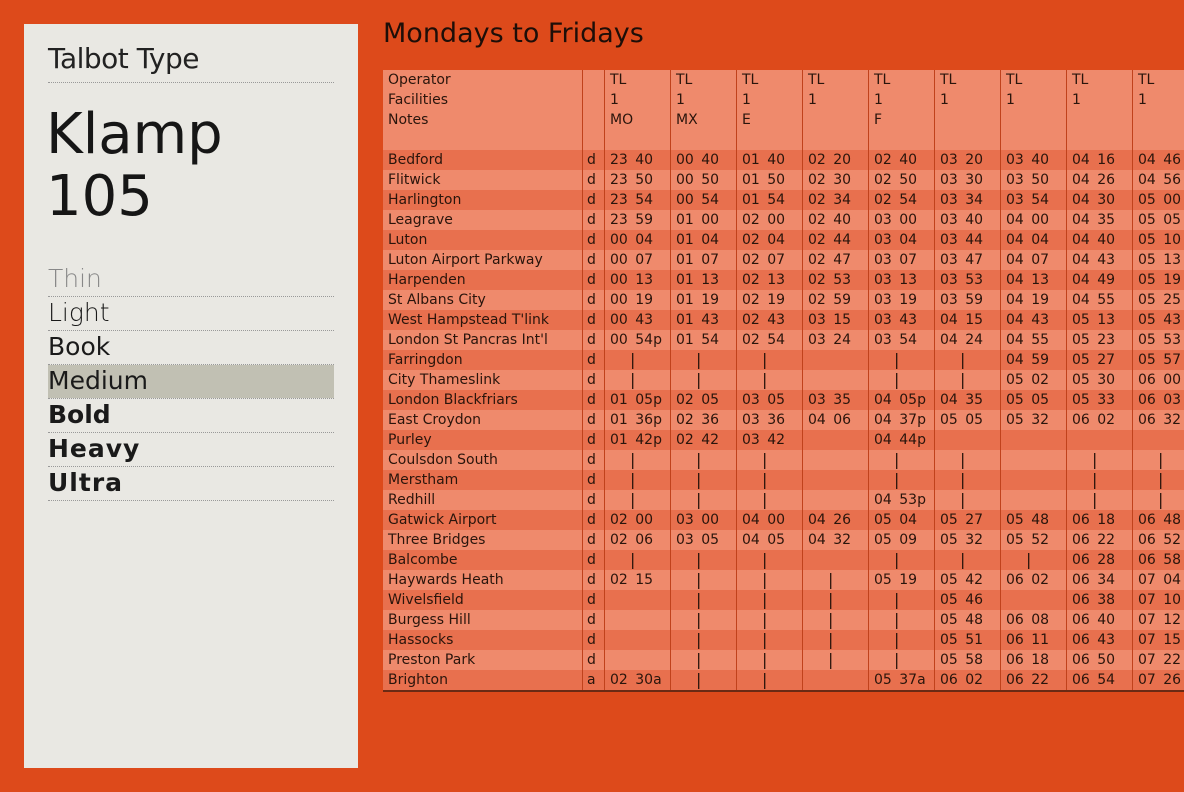  I want to click on station: Luton, so click(408, 240).